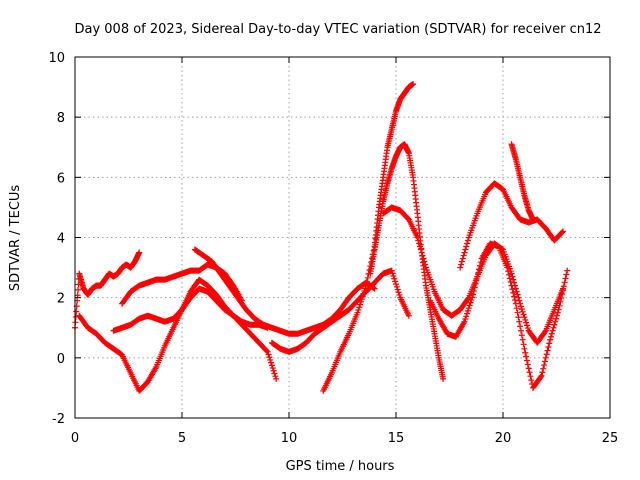  Describe the element at coordinates (61, 118) in the screenshot. I see `y-tick-label: 8` at that location.